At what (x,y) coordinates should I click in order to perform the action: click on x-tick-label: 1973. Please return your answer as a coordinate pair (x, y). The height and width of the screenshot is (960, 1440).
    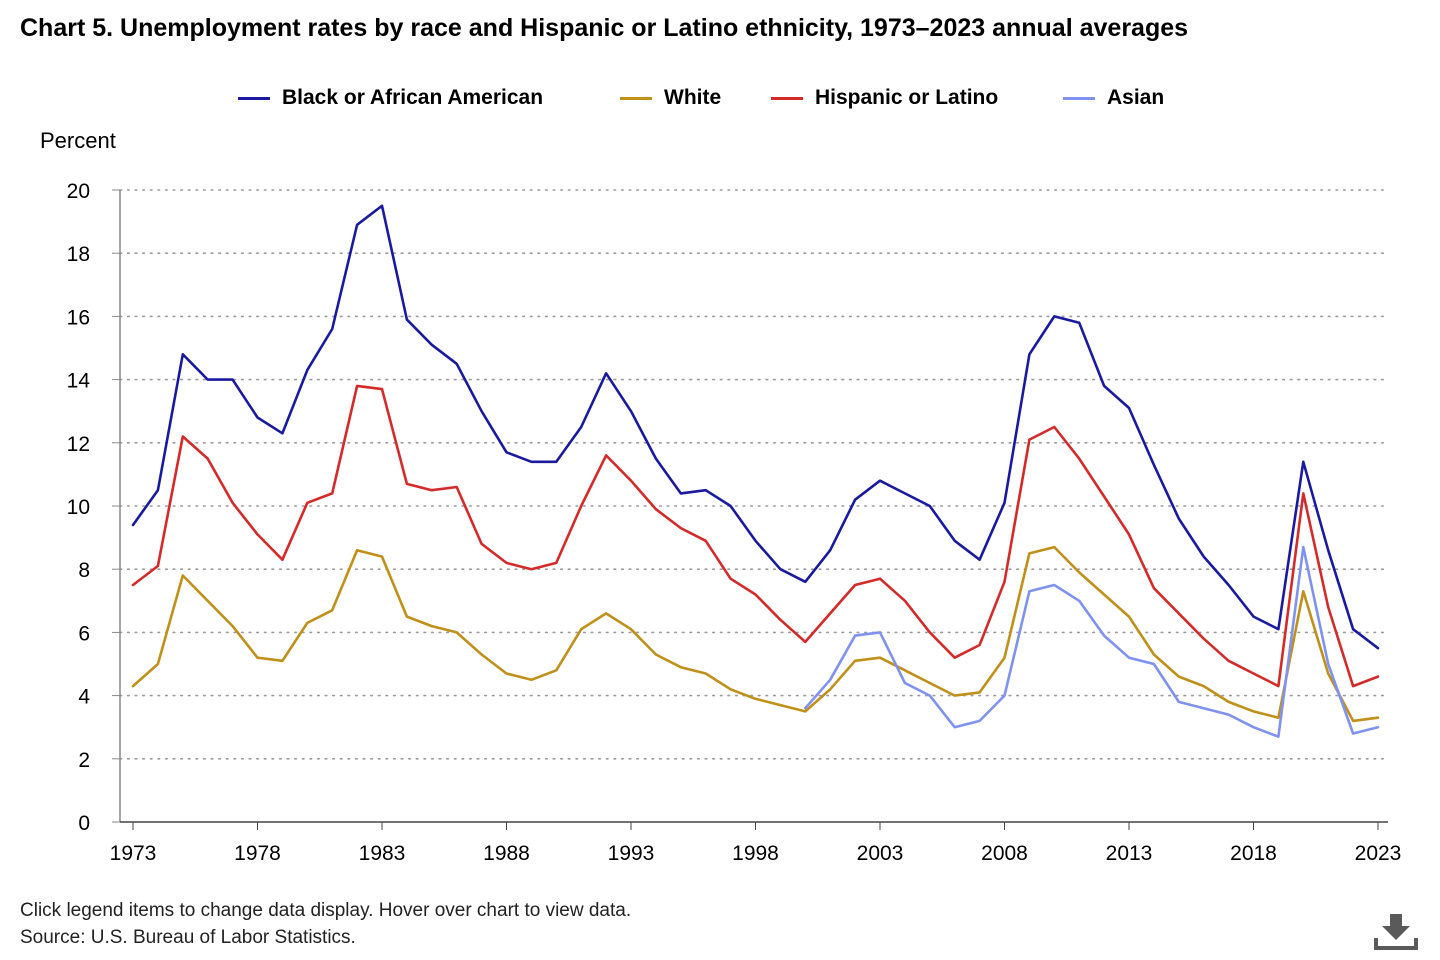
    Looking at the image, I should click on (133, 853).